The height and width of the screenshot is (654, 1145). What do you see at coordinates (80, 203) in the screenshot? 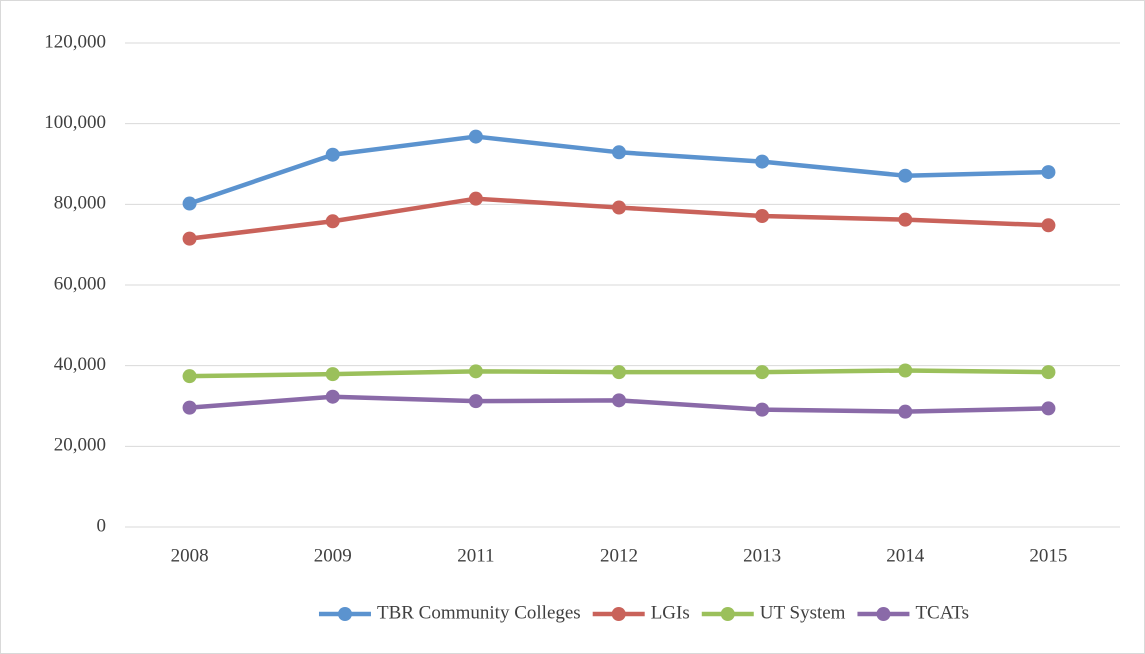
I see `y-tick-label: 80,000` at bounding box center [80, 203].